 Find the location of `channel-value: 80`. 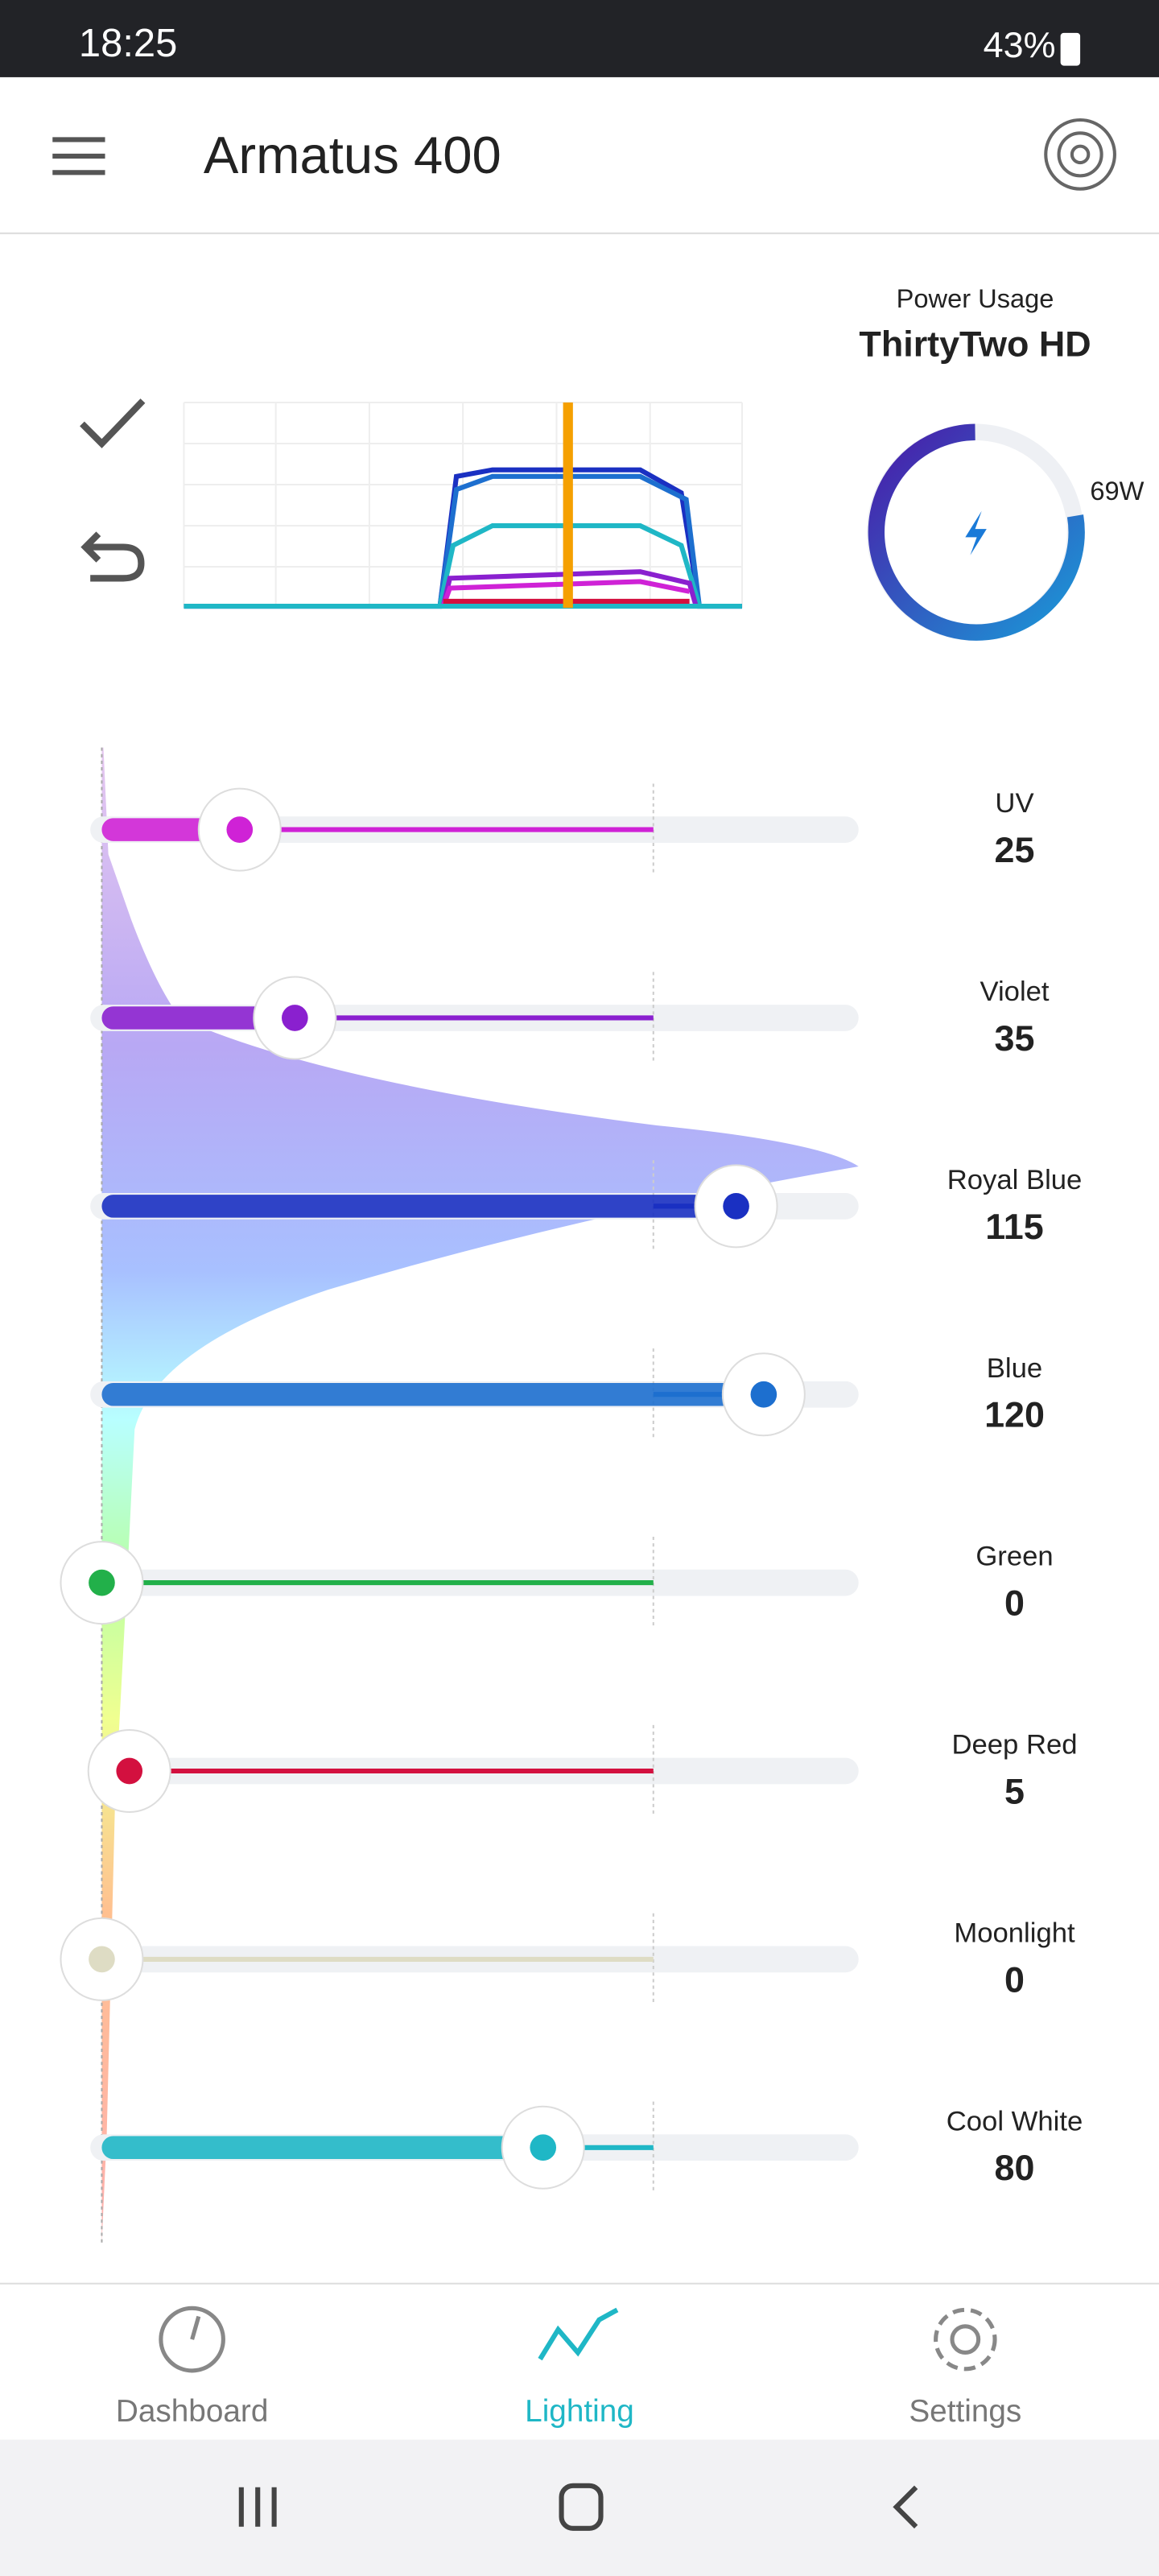

channel-value: 80 is located at coordinates (1015, 2167).